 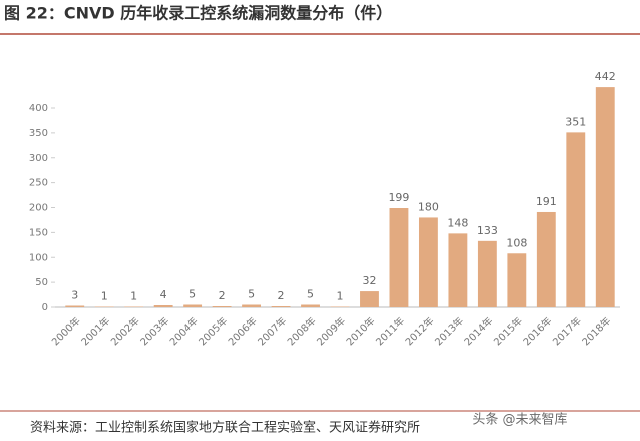 What do you see at coordinates (74, 295) in the screenshot?
I see `value-label: 3` at bounding box center [74, 295].